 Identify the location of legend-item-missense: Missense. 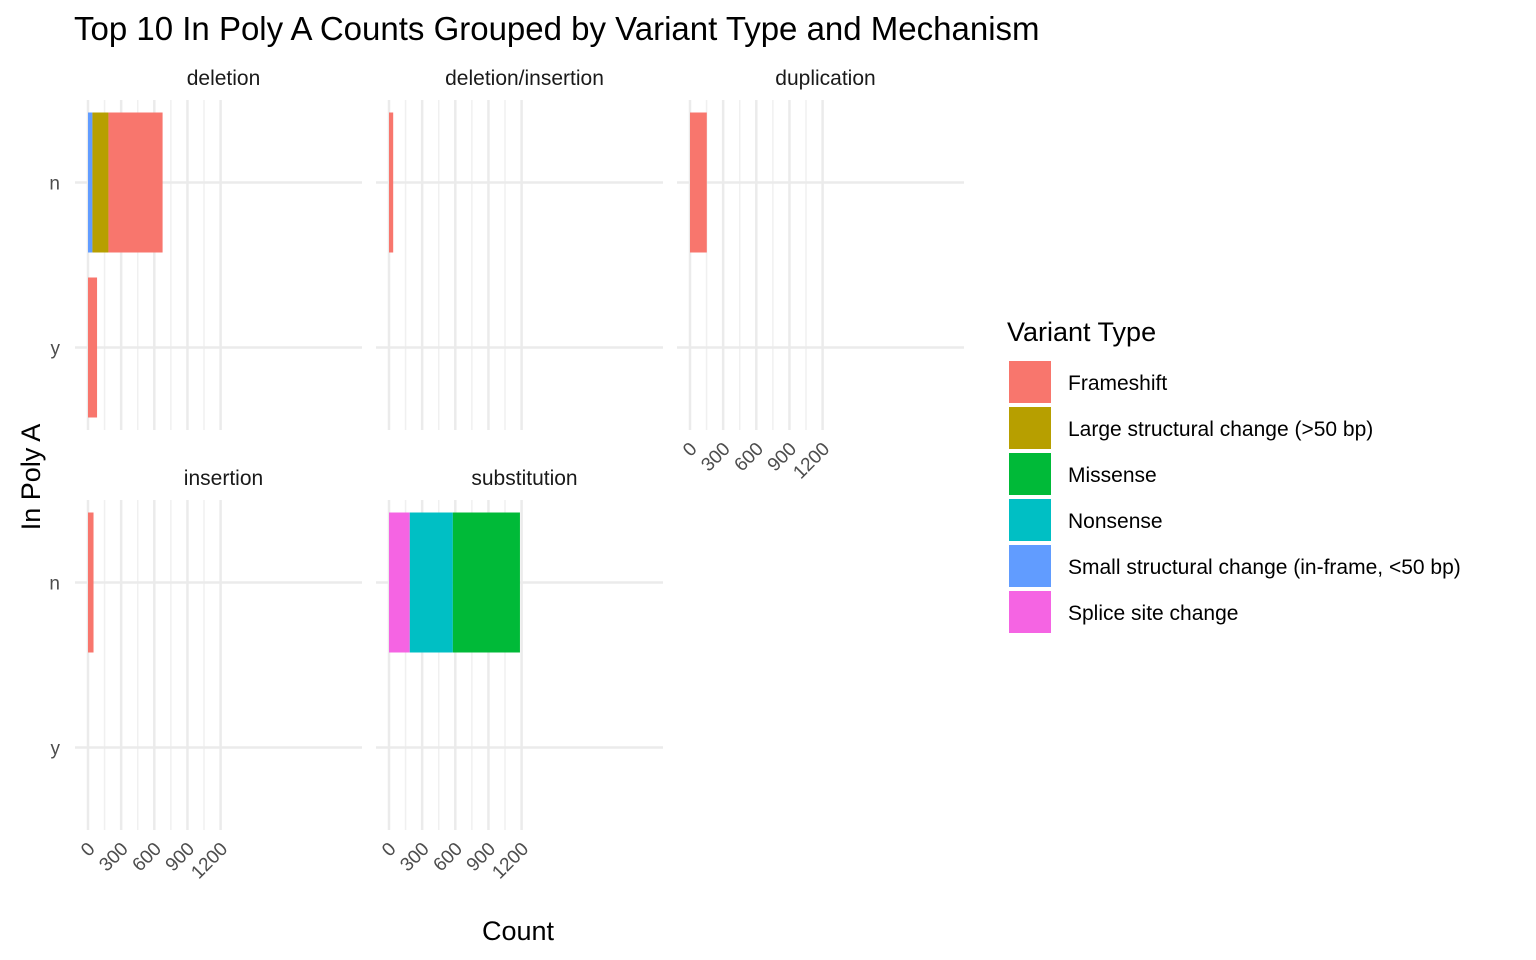
(1083, 474).